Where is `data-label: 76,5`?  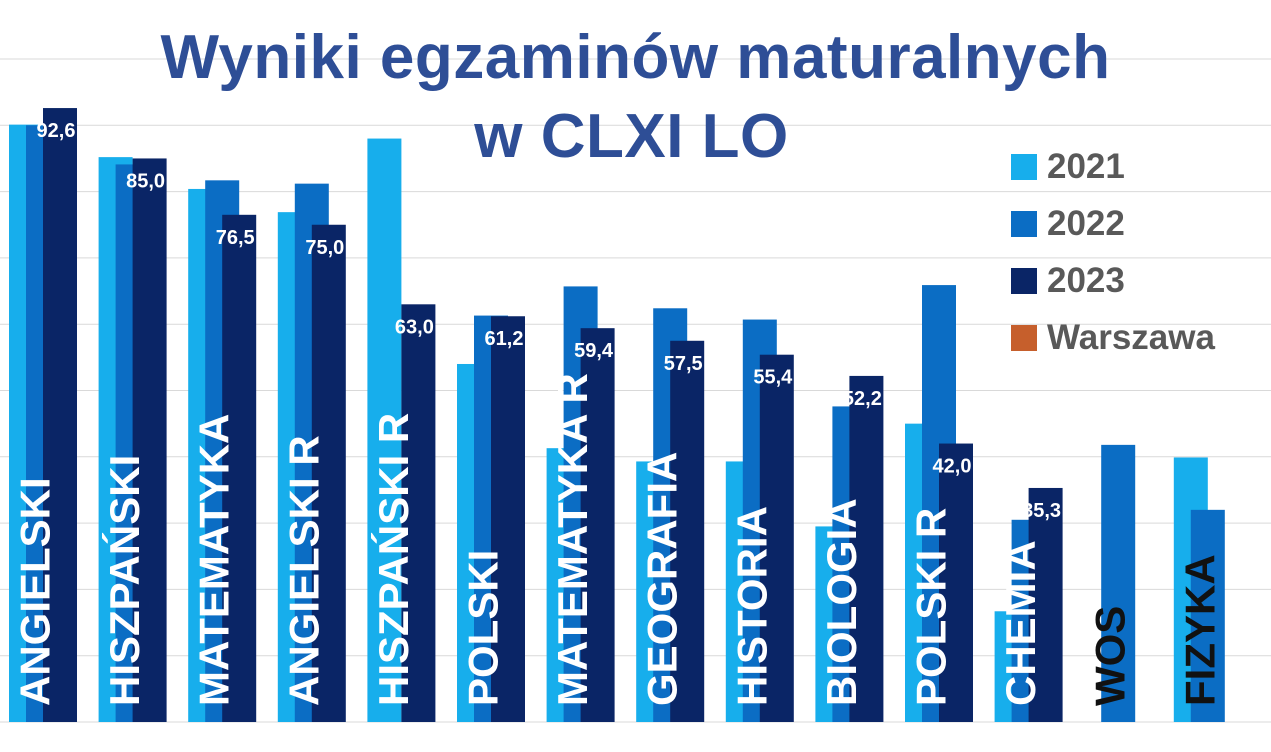
data-label: 76,5 is located at coordinates (235, 238).